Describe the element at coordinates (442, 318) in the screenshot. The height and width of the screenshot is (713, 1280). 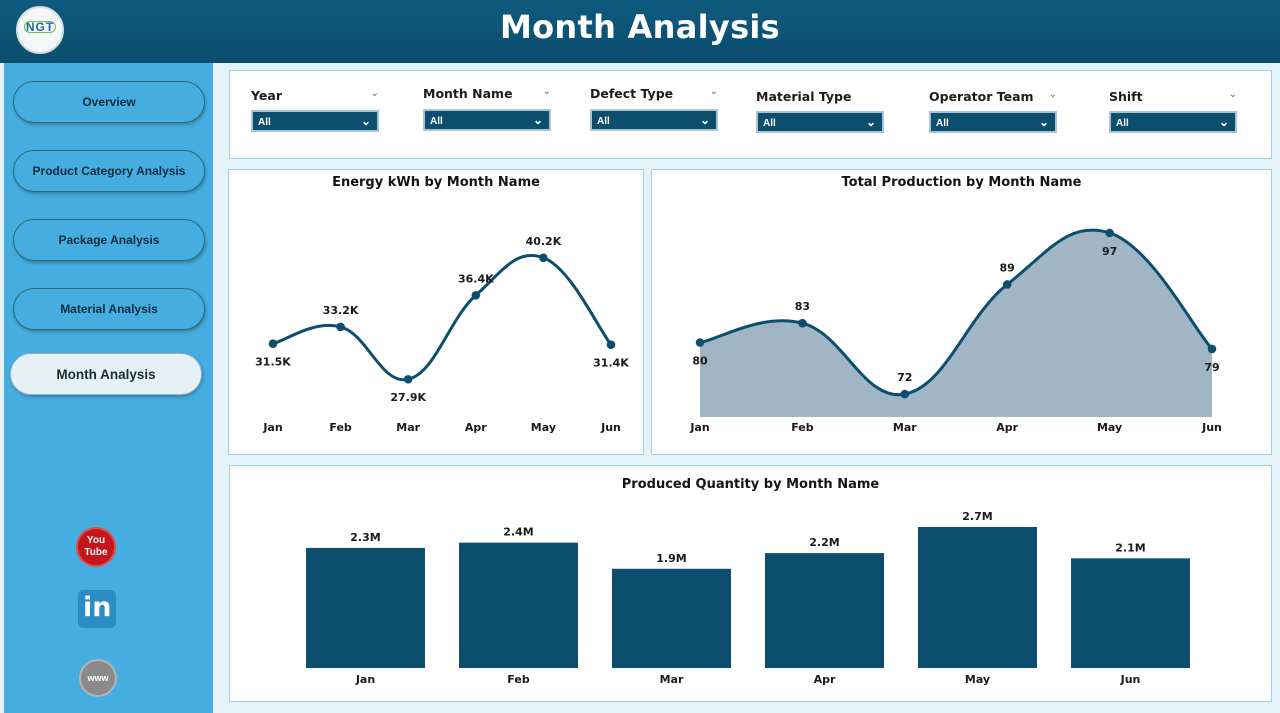
I see `energy-line` at that location.